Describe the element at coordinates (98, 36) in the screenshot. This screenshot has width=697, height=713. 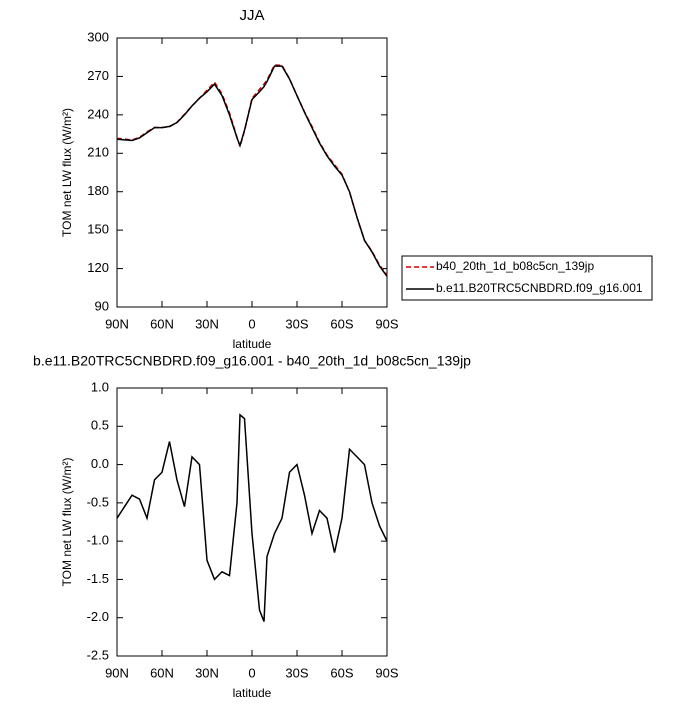
I see `y-tick-label: 300` at that location.